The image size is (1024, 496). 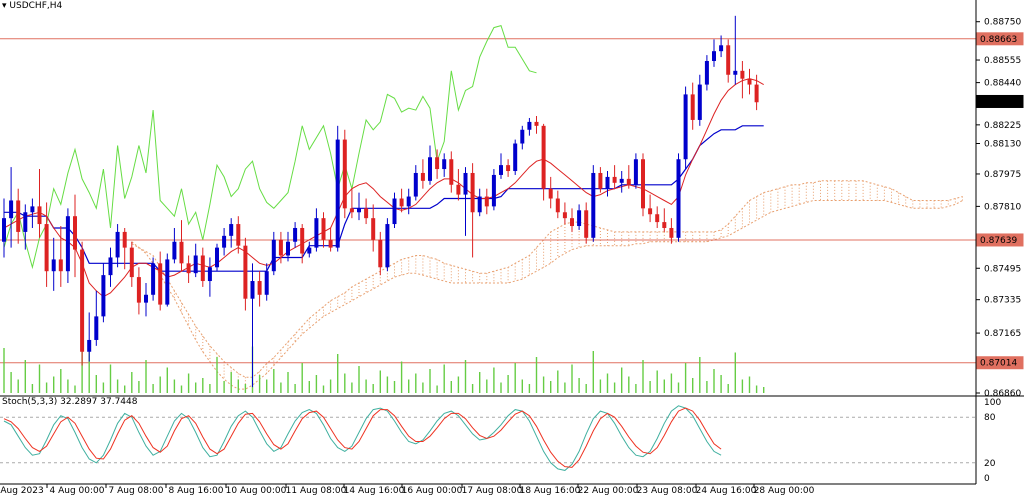 What do you see at coordinates (384, 368) in the screenshot?
I see `volume-bars` at bounding box center [384, 368].